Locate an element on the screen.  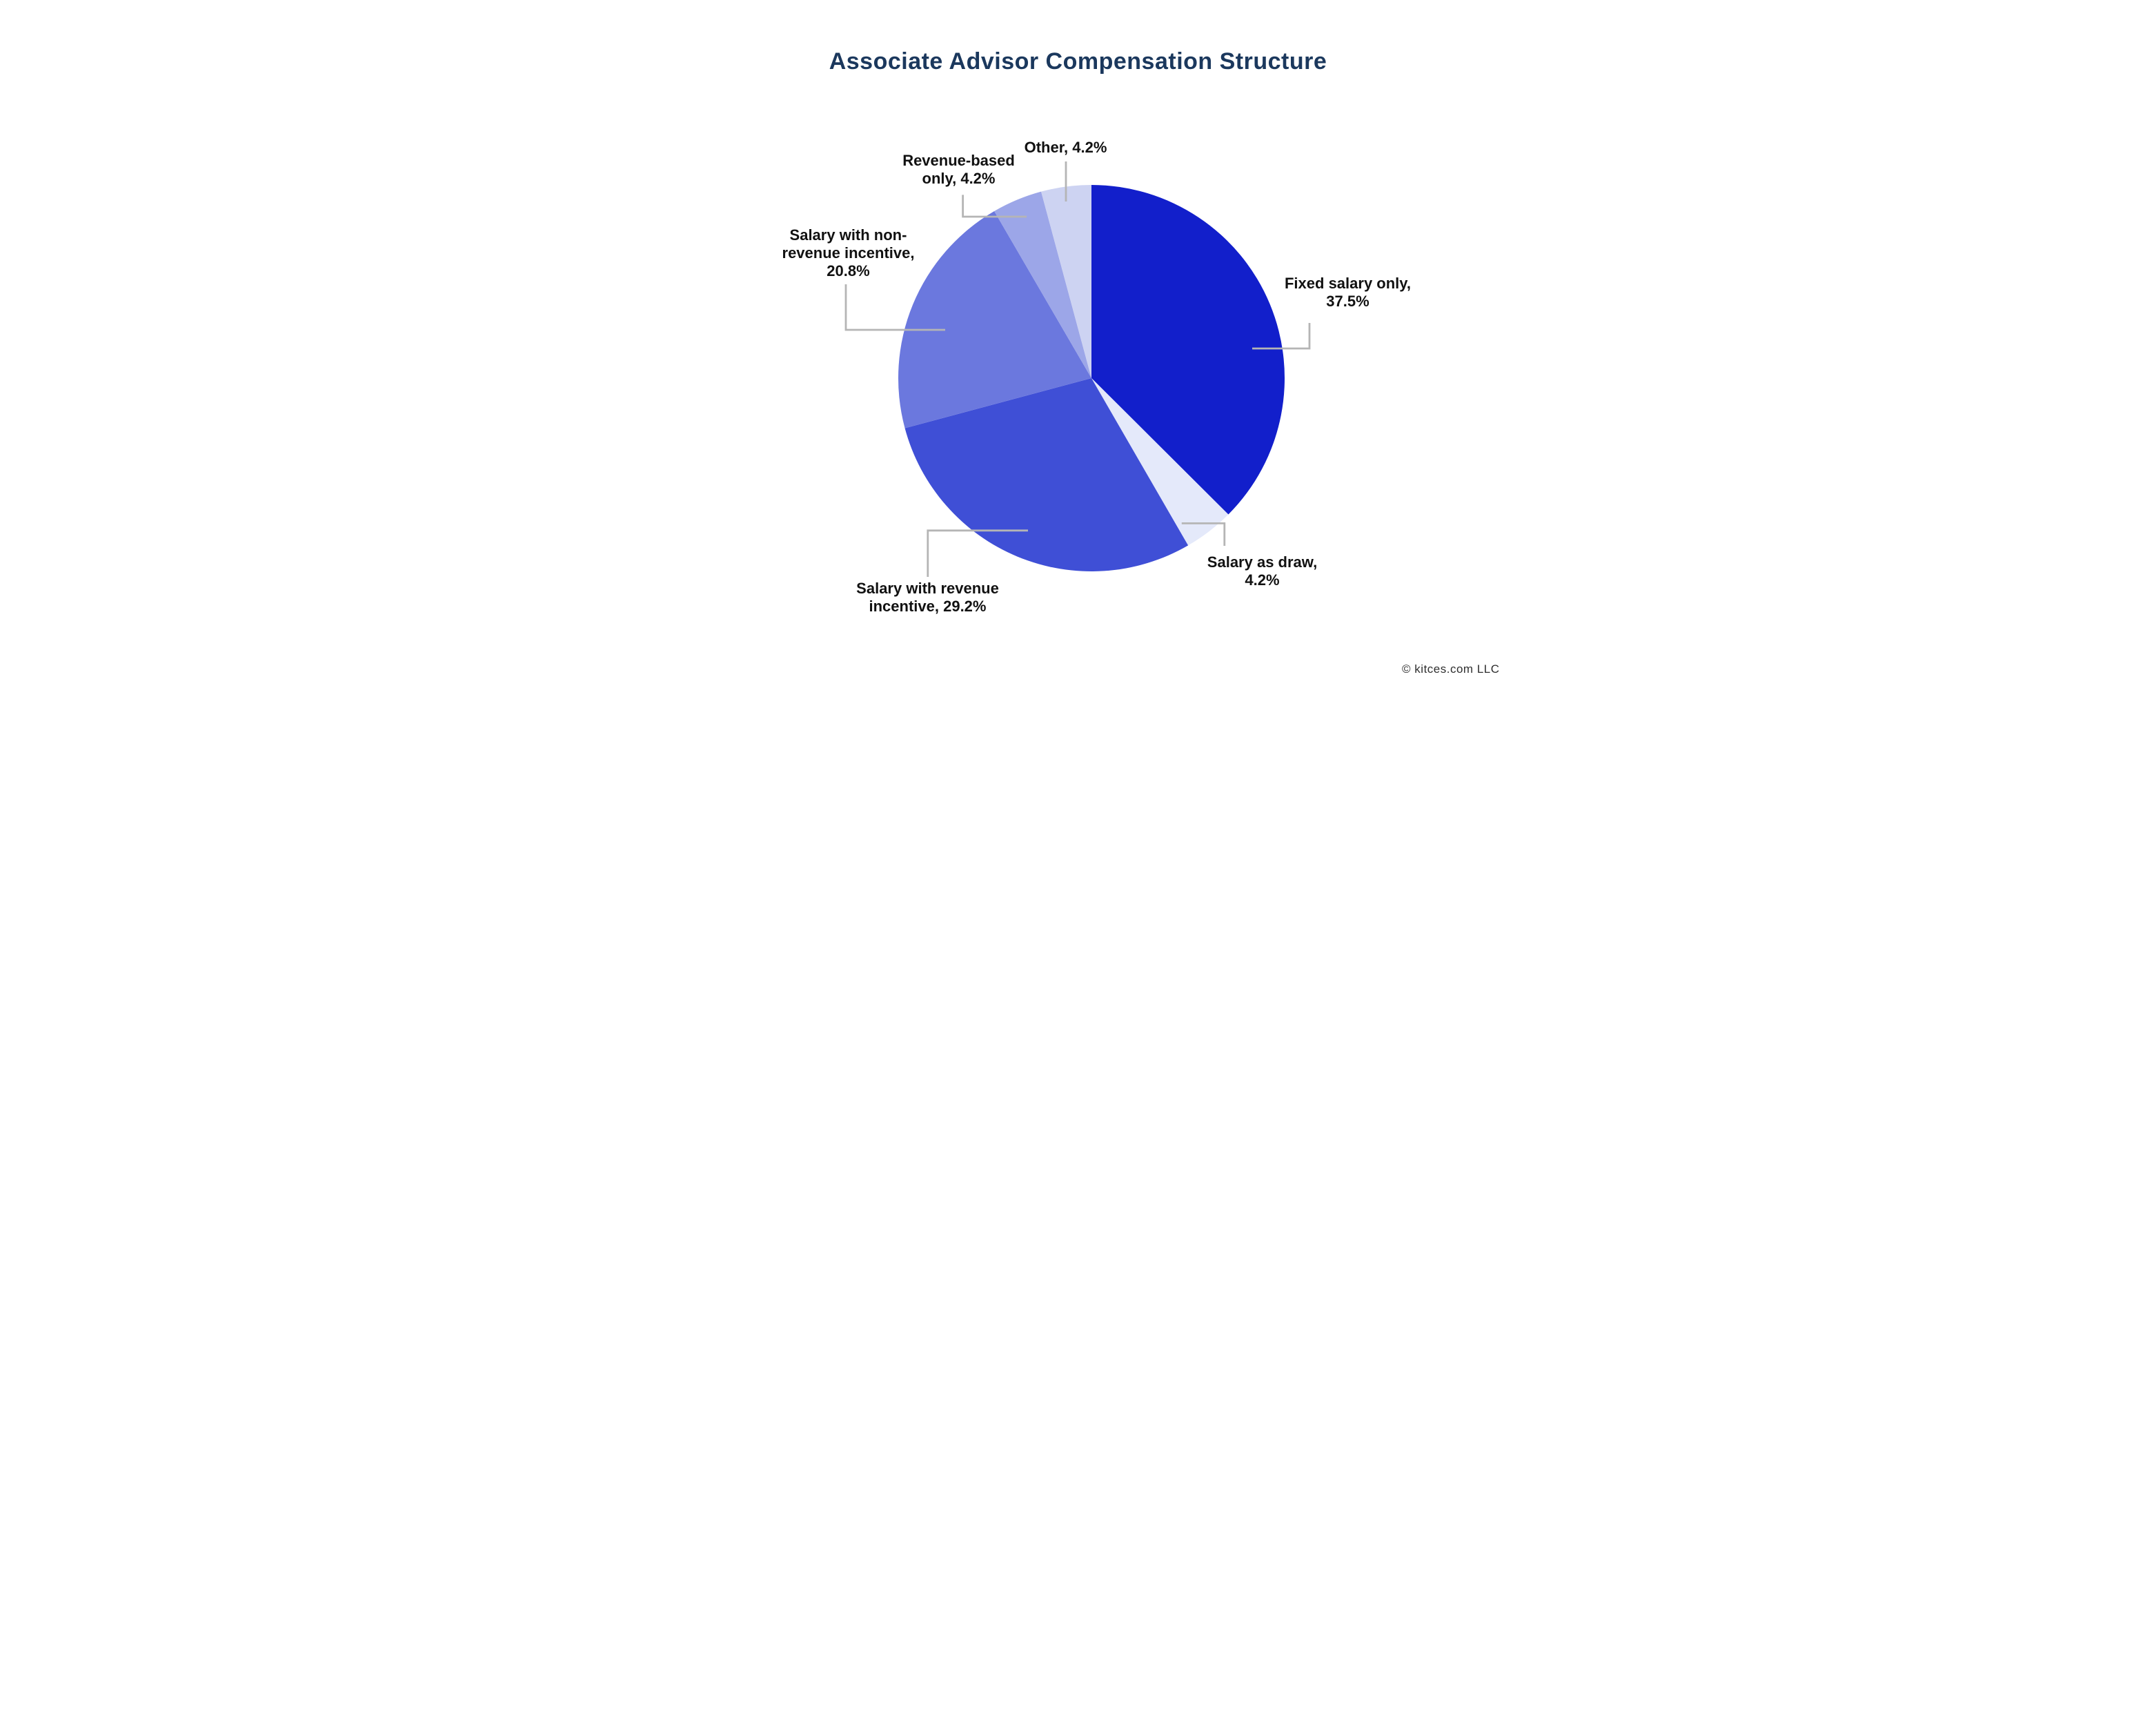
pie-slice-salary-with-revenue-incentive is located at coordinates (1046, 475).